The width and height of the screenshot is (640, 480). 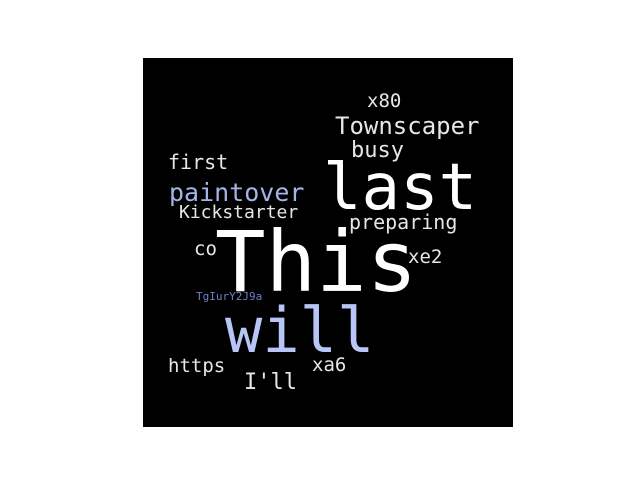 What do you see at coordinates (329, 365) in the screenshot?
I see `word-xa6: xa6` at bounding box center [329, 365].